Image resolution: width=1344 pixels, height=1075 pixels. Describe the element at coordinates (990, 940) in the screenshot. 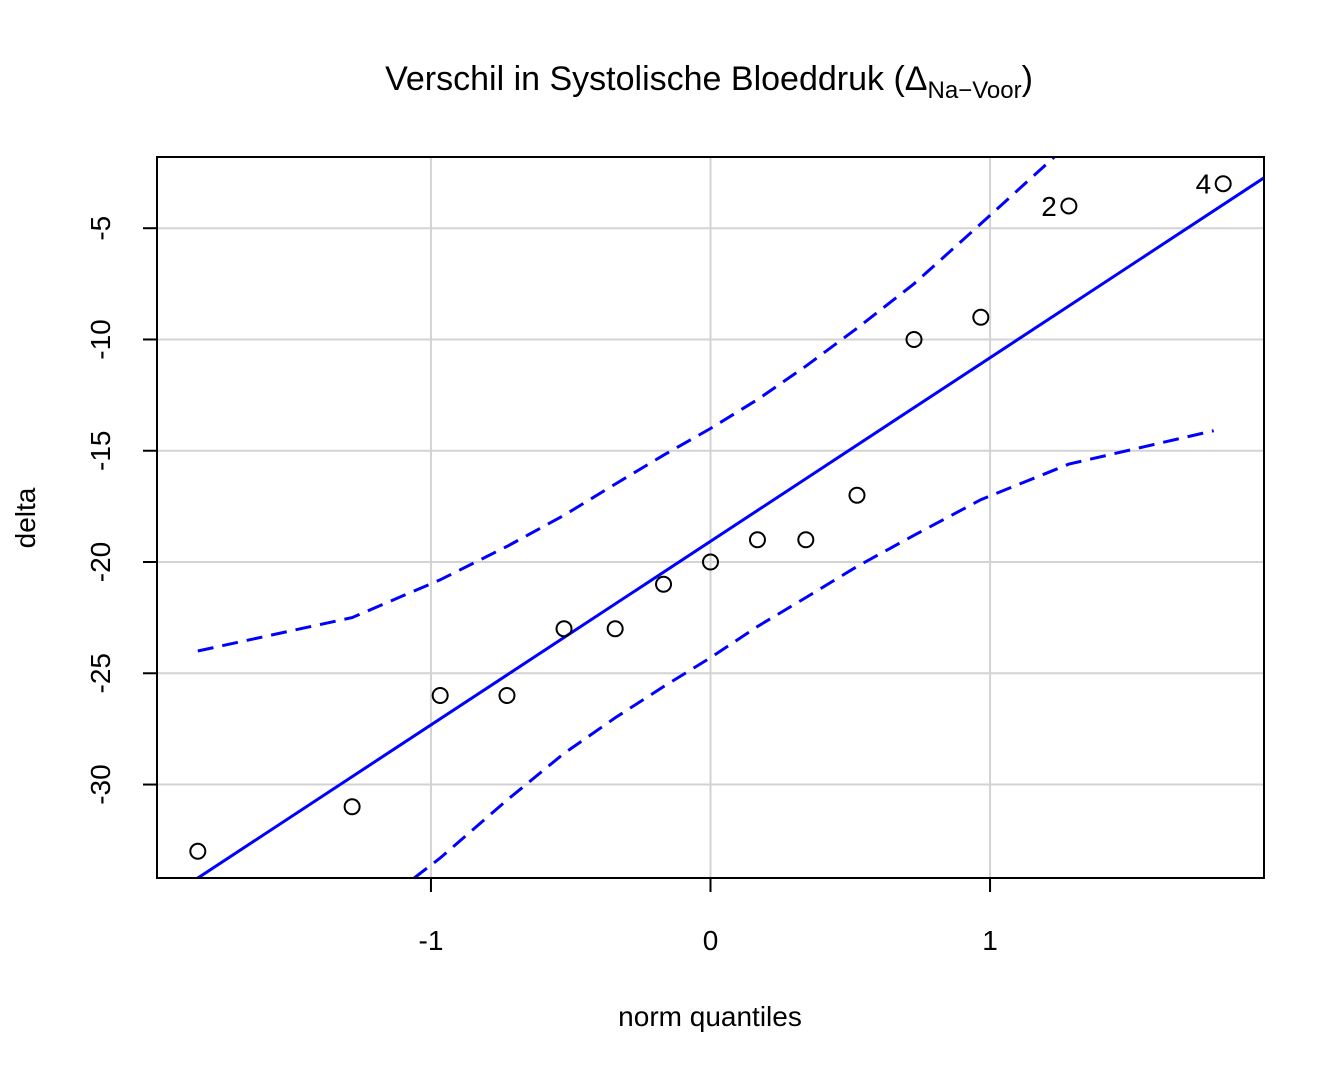

I see `x-tick-label: 1` at that location.